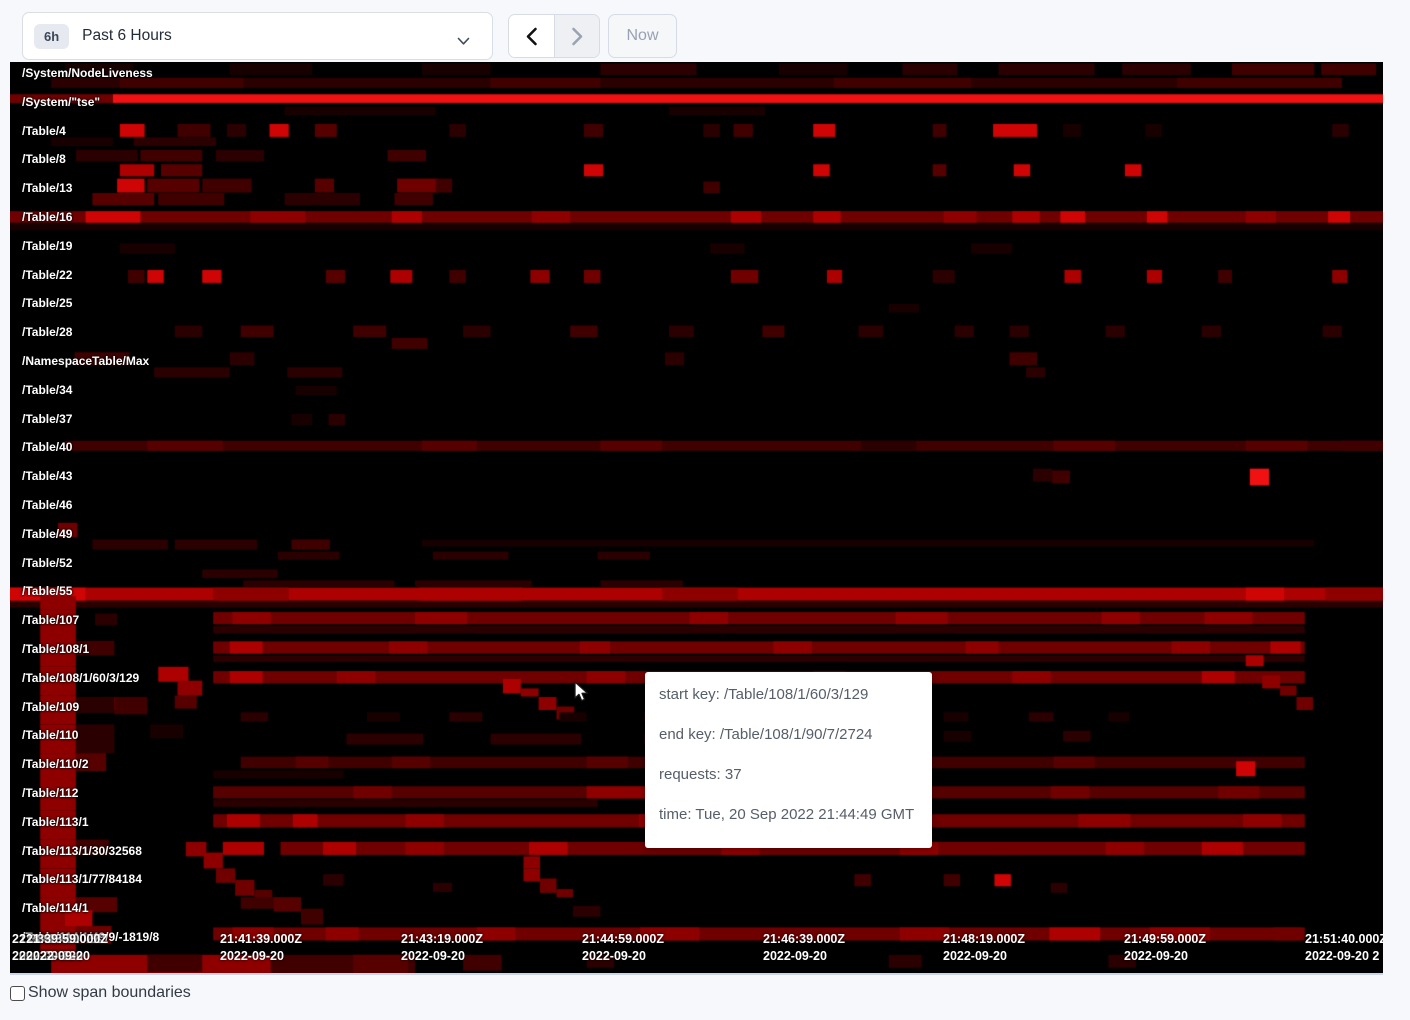  I want to click on chevron-down-icon, so click(463, 42).